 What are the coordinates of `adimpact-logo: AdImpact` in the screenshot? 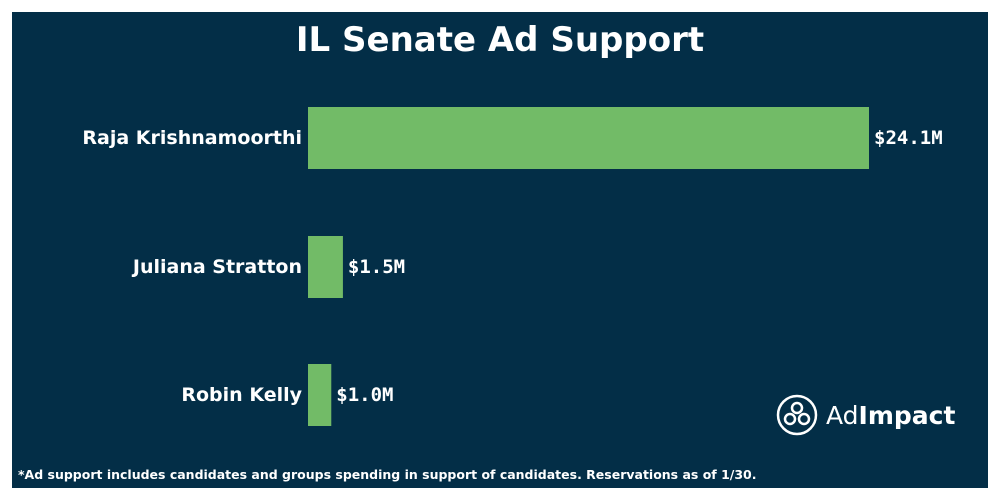 It's located at (865, 415).